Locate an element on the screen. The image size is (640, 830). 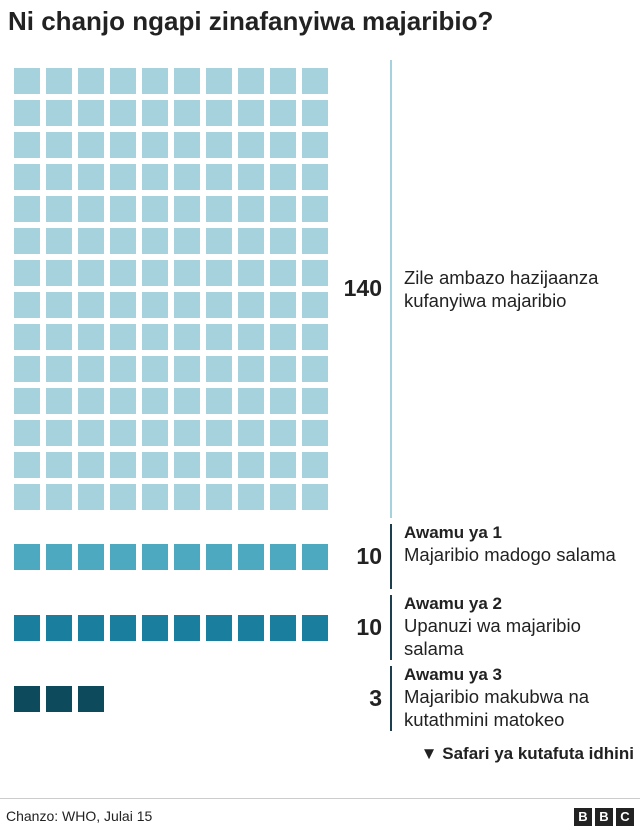
chart-title: Ni chanjo ngapi zinafanyiwa majaribio? is located at coordinates (251, 21).